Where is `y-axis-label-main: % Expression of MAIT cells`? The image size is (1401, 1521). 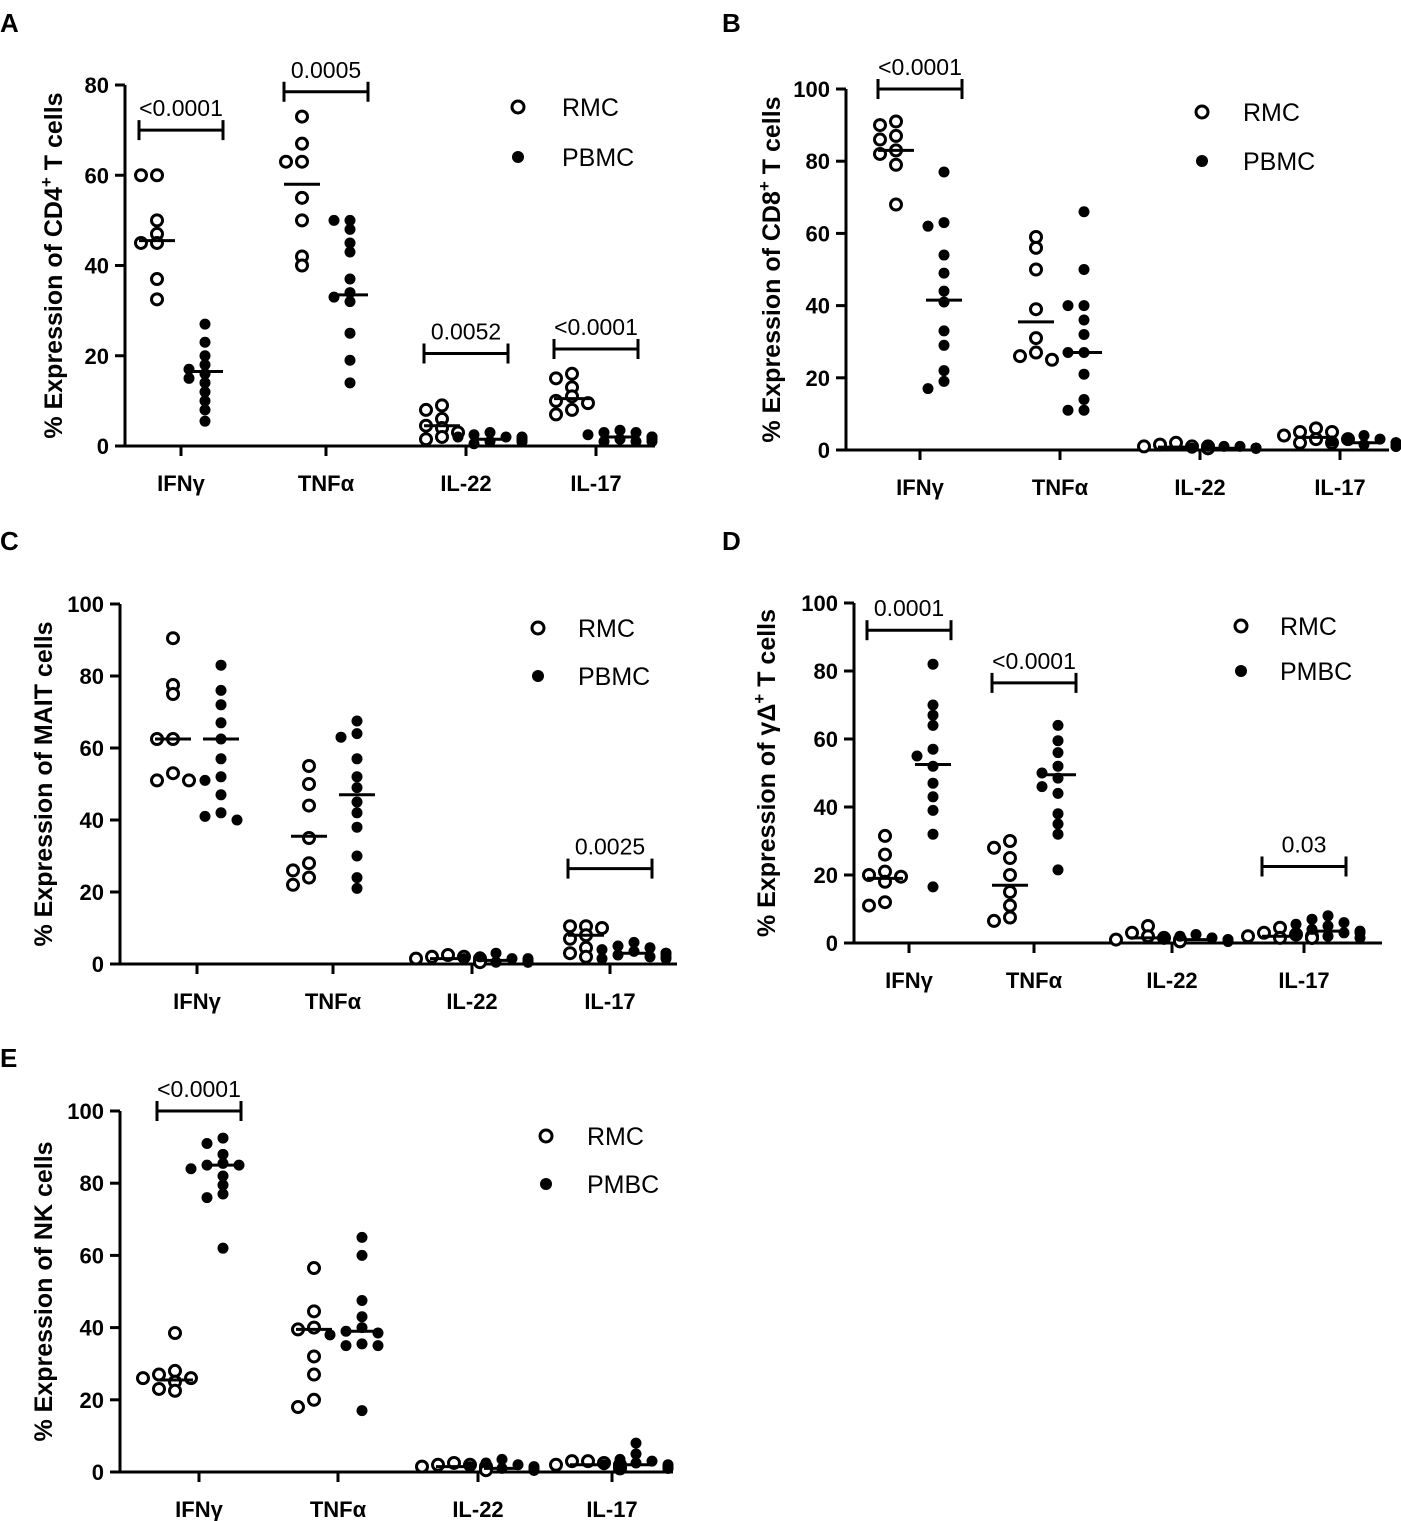
y-axis-label-main: % Expression of MAIT cells is located at coordinates (44, 783).